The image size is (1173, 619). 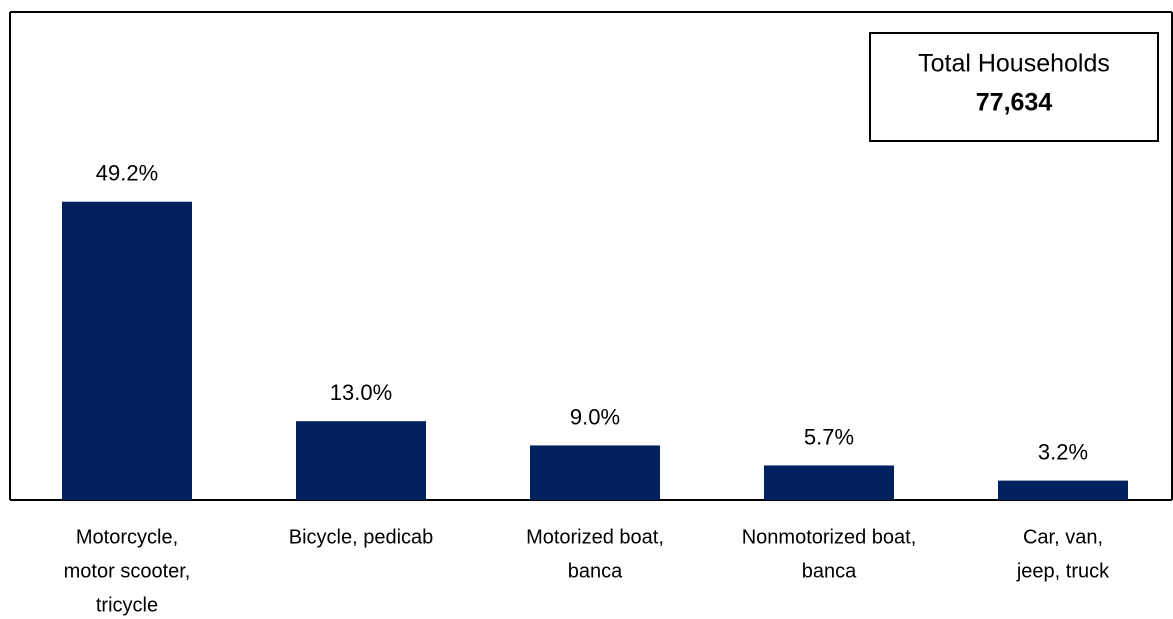 What do you see at coordinates (361, 392) in the screenshot?
I see `data-label: 13.0%` at bounding box center [361, 392].